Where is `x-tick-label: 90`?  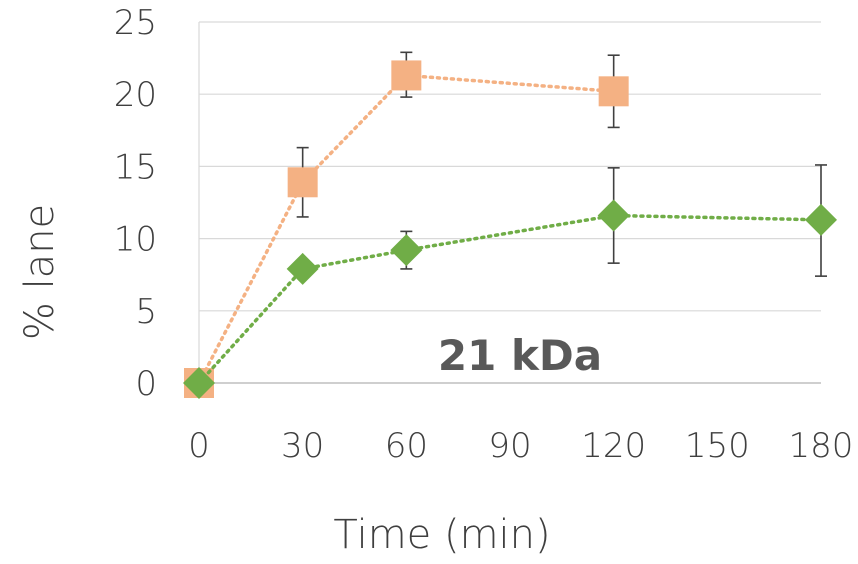 x-tick-label: 90 is located at coordinates (509, 446).